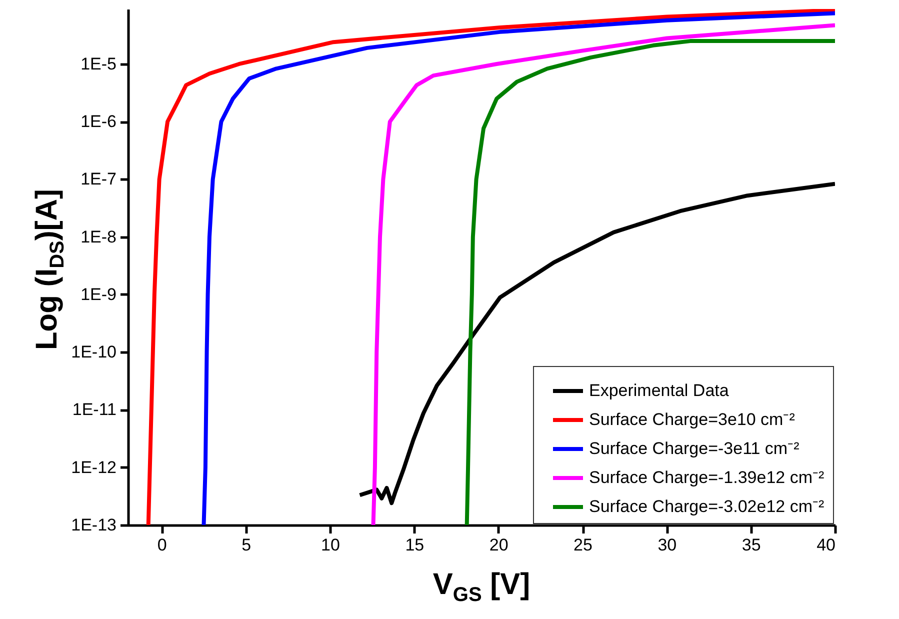  I want to click on y-tick-label: 1E-11, so click(94, 410).